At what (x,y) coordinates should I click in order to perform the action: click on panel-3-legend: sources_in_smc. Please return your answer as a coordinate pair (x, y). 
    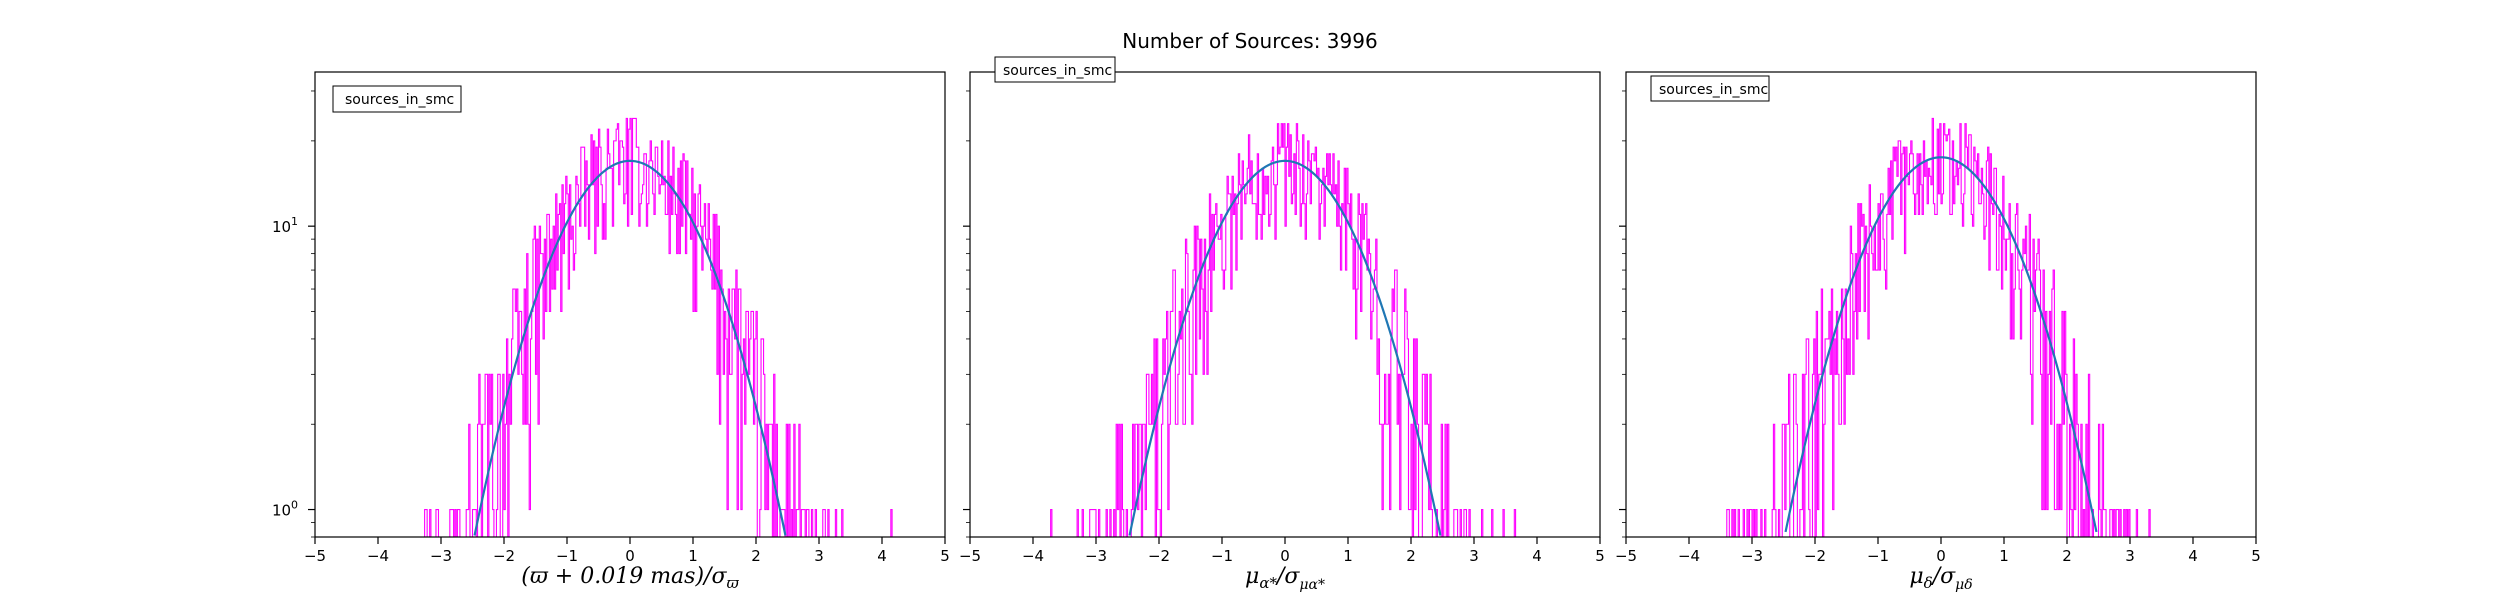
    Looking at the image, I should click on (1713, 90).